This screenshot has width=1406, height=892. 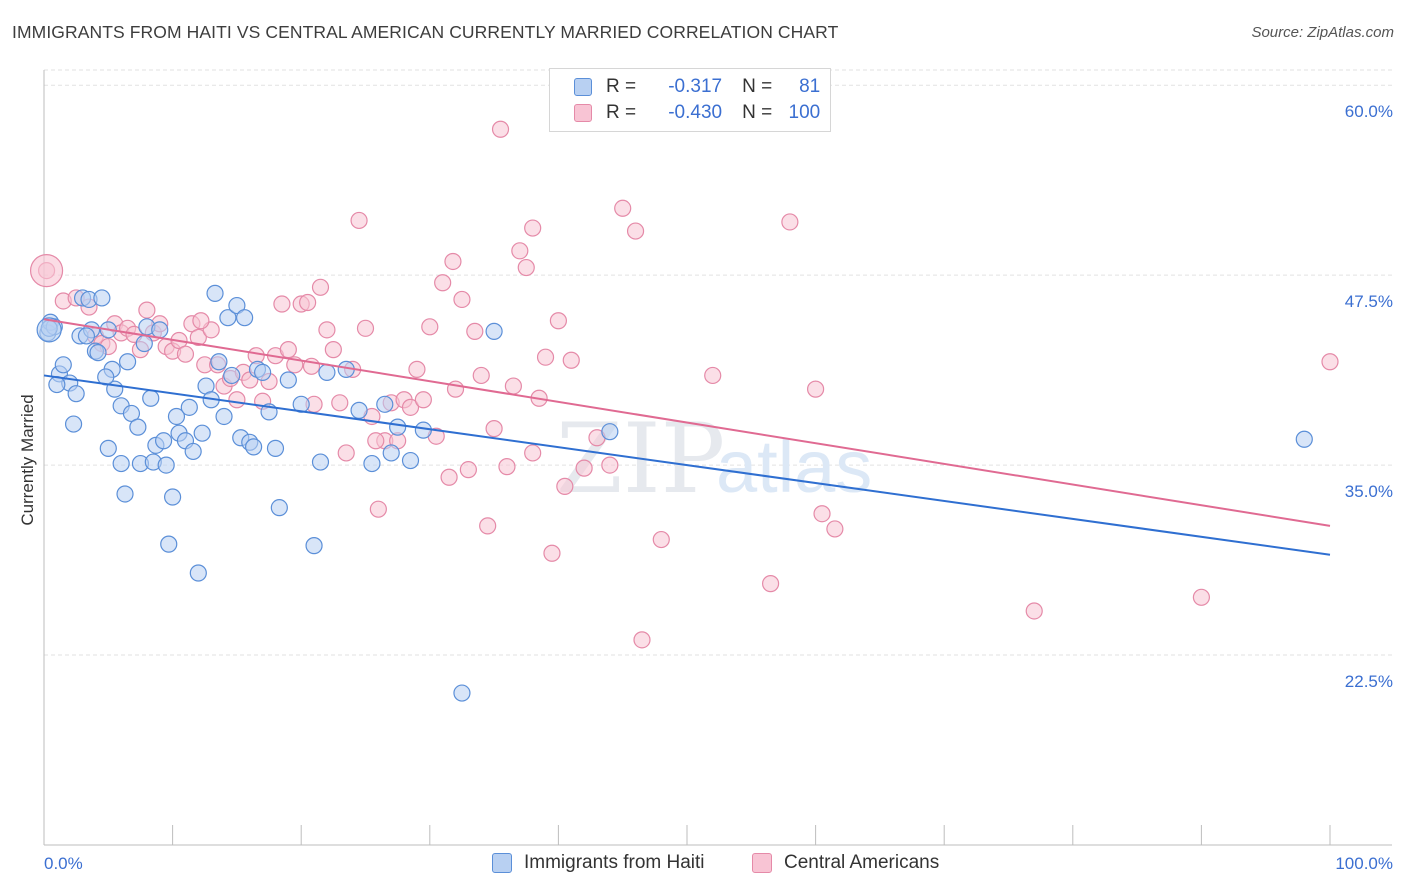 I want to click on legend-label-central-americans: Central Americans, so click(x=862, y=862).